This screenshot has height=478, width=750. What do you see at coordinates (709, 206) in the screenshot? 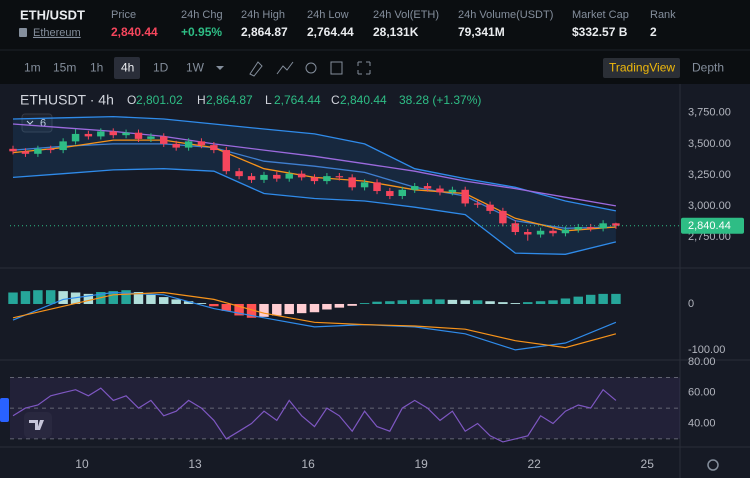
I see `price-tick-label: 3,000.00` at bounding box center [709, 206].